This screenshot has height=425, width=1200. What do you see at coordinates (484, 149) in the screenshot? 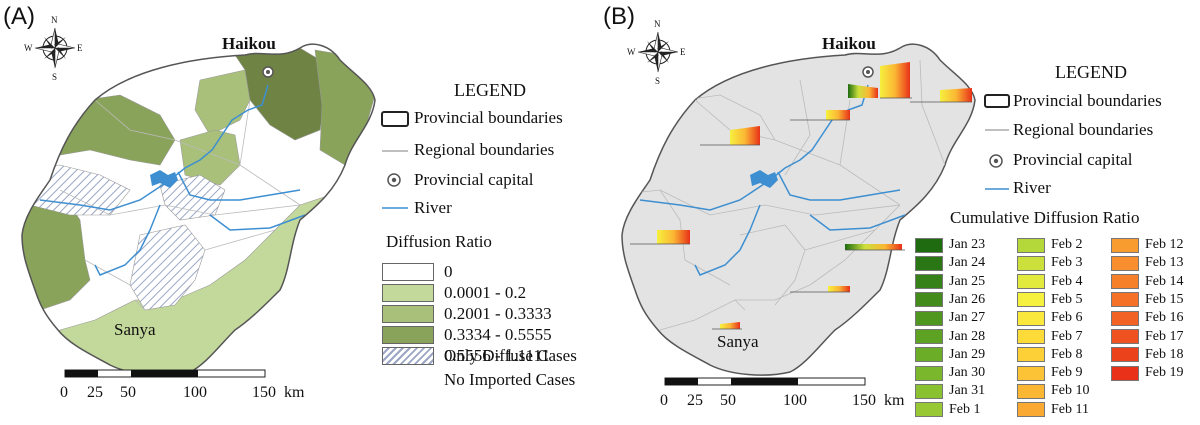
I see `legend-regional-a: Regional boundaries` at bounding box center [484, 149].